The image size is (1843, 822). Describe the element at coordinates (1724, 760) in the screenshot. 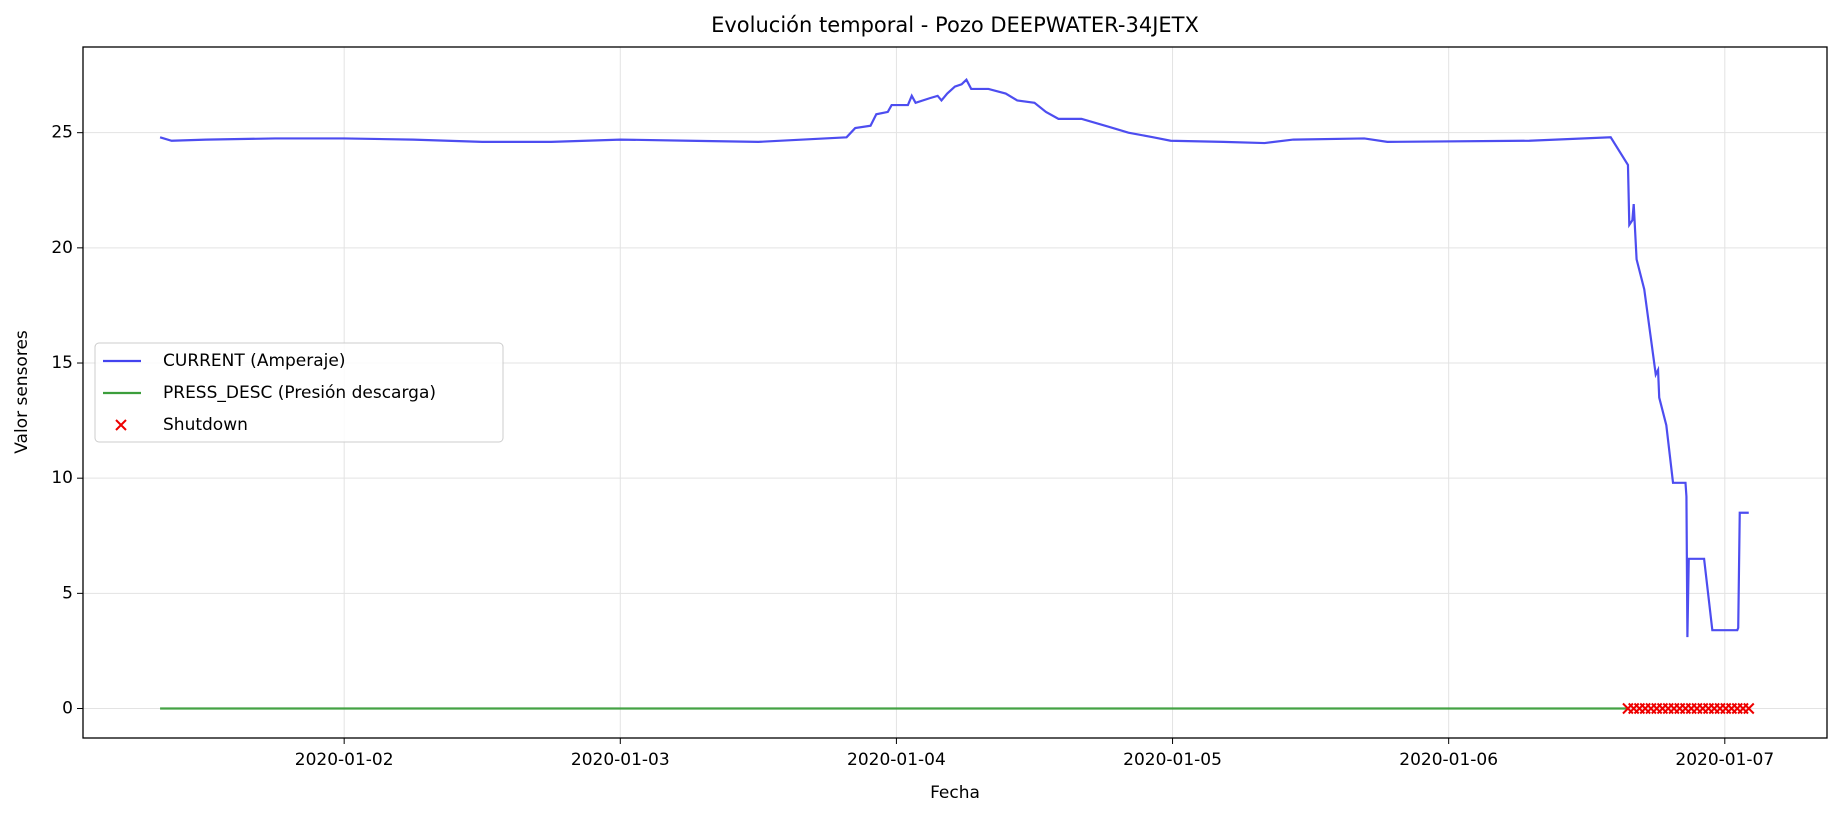

I see `x-tick-label: 2020-01-07` at that location.